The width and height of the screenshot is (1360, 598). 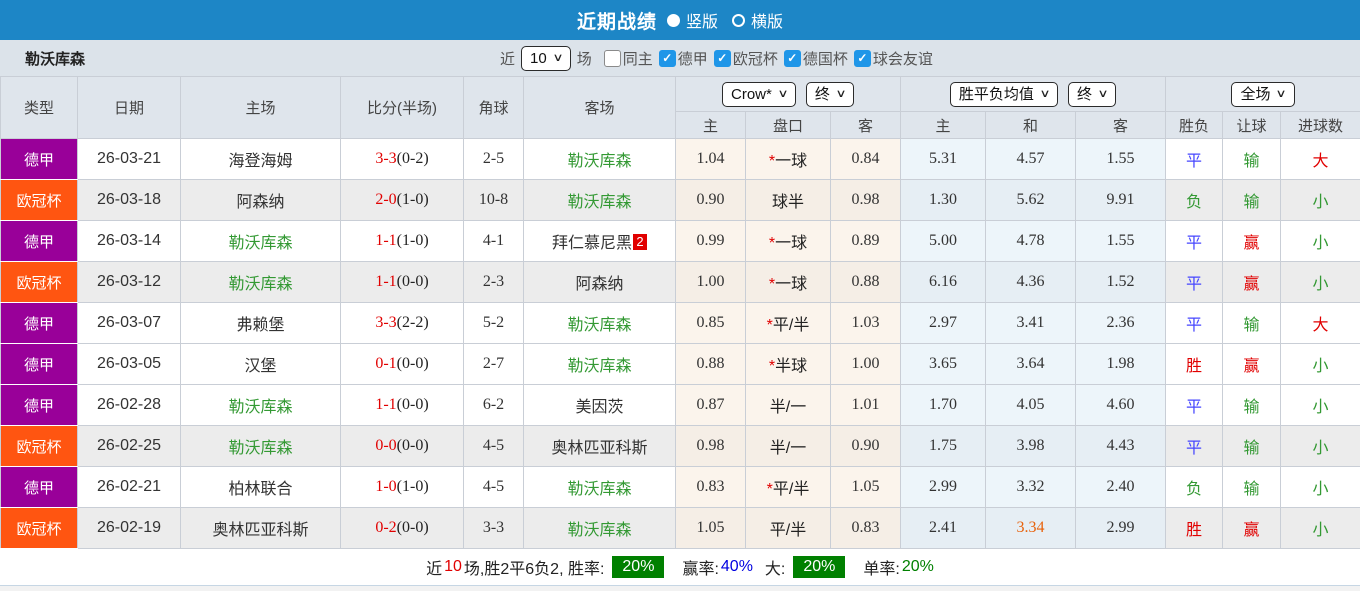 What do you see at coordinates (893, 58) in the screenshot?
I see `filter-checkbox: ✓ 球会友谊` at bounding box center [893, 58].